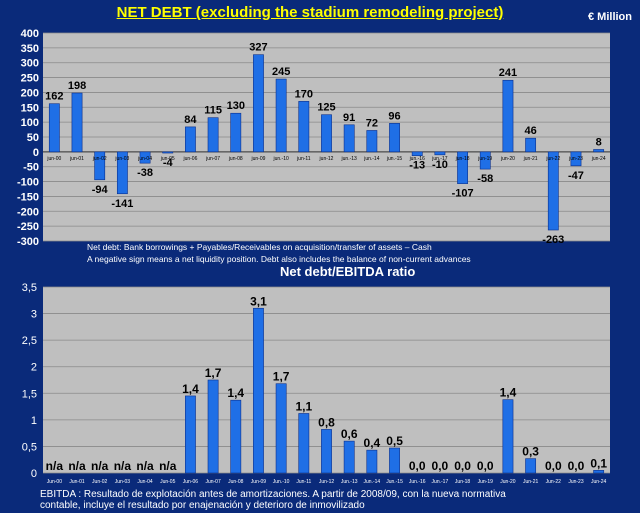  What do you see at coordinates (326, 108) in the screenshot?
I see `data-label: 125` at bounding box center [326, 108].